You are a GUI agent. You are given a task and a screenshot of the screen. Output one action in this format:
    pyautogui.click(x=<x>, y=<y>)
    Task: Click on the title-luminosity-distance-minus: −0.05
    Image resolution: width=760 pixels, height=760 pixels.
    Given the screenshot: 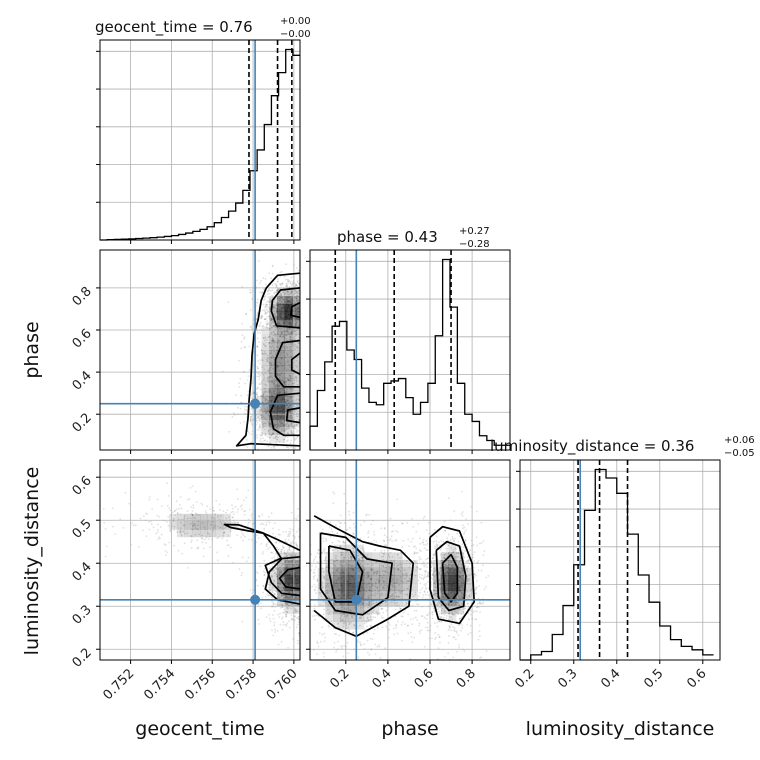 What is the action you would take?
    pyautogui.click(x=739, y=453)
    